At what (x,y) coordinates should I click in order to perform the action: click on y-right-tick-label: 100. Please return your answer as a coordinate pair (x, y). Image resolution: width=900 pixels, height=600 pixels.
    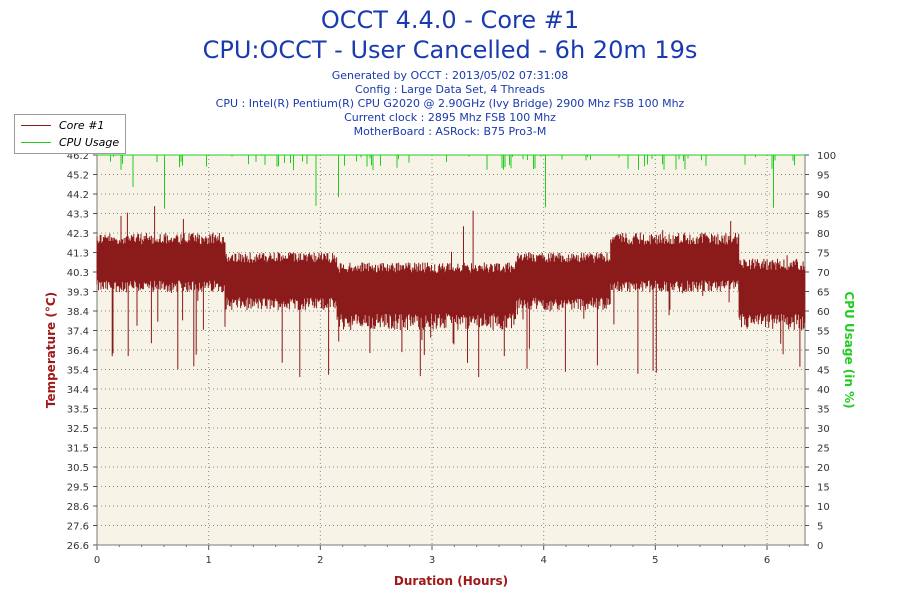
    Looking at the image, I should click on (826, 156).